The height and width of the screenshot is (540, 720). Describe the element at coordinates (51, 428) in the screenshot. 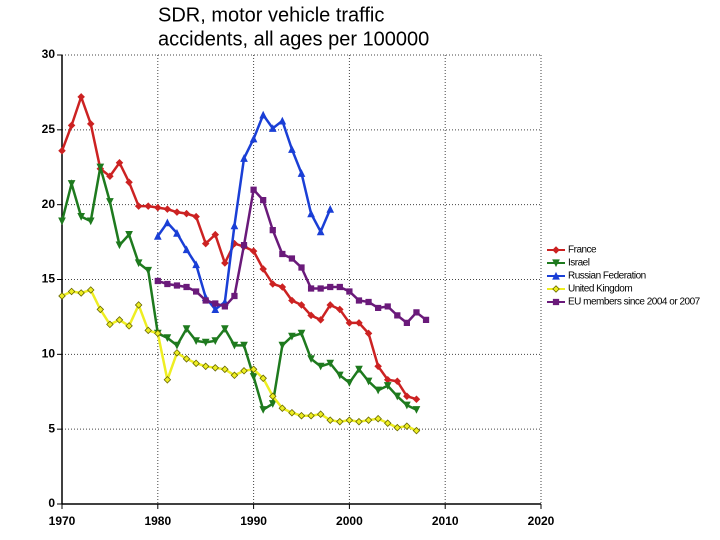

I see `y-tick-label: 5` at that location.